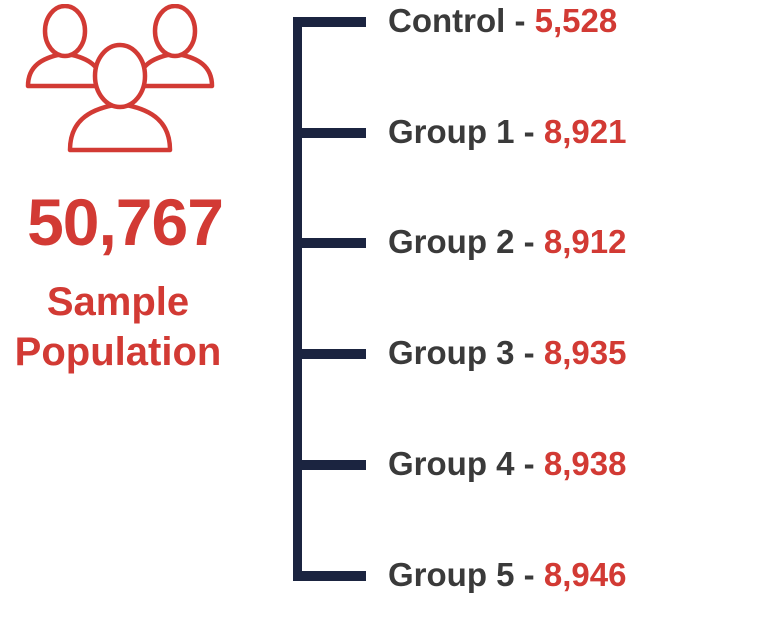  I want to click on group-name: Control, so click(447, 20).